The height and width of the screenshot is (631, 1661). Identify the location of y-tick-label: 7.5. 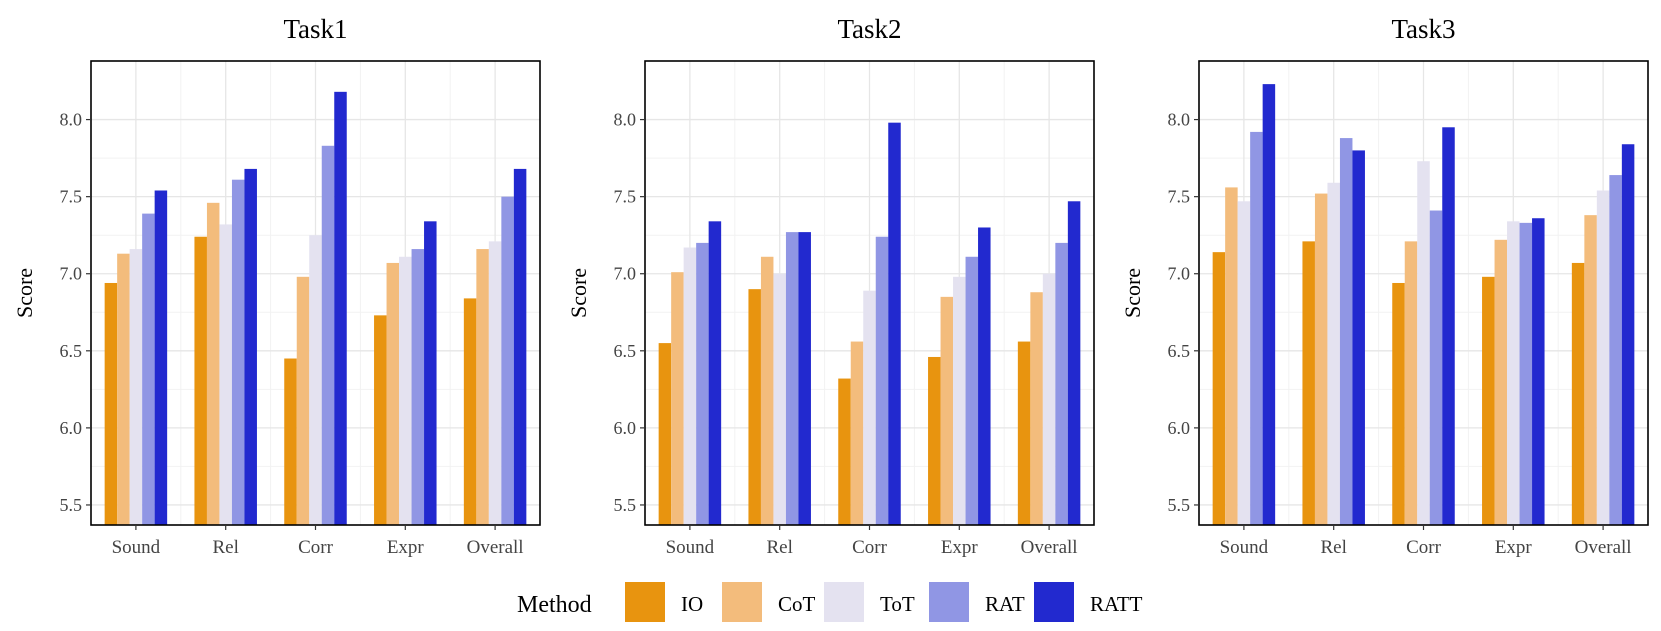
(1179, 197).